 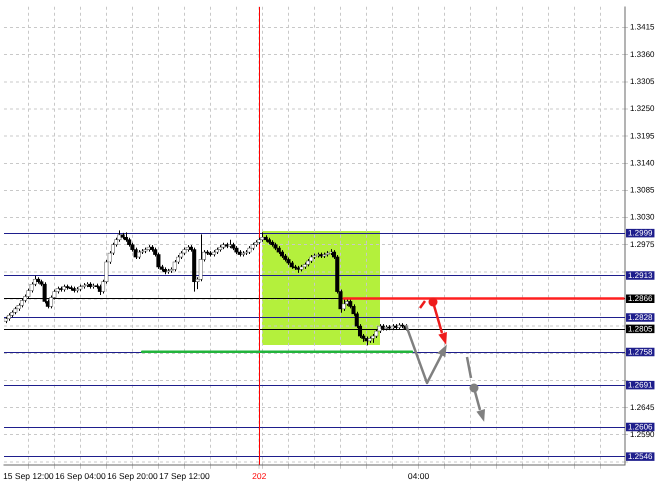 What do you see at coordinates (643, 135) in the screenshot?
I see `y-tick-label: 1.3195` at bounding box center [643, 135].